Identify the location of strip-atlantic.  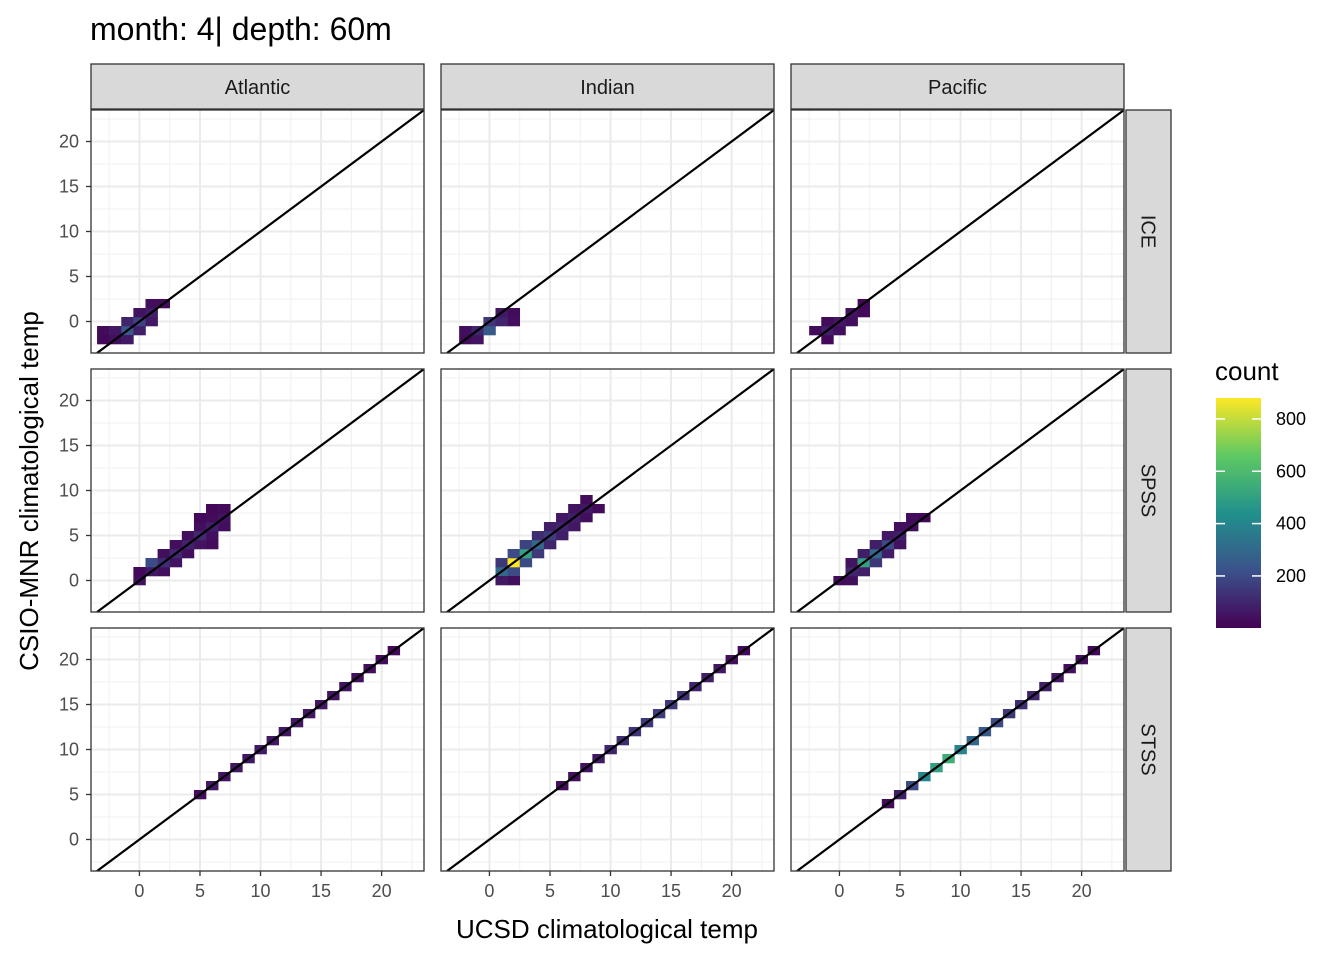
(257, 86).